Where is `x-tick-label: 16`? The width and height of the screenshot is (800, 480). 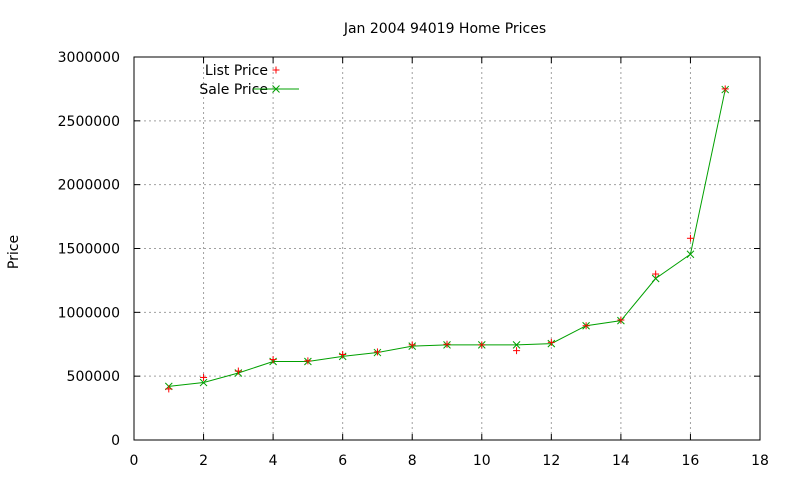
x-tick-label: 16 is located at coordinates (691, 461).